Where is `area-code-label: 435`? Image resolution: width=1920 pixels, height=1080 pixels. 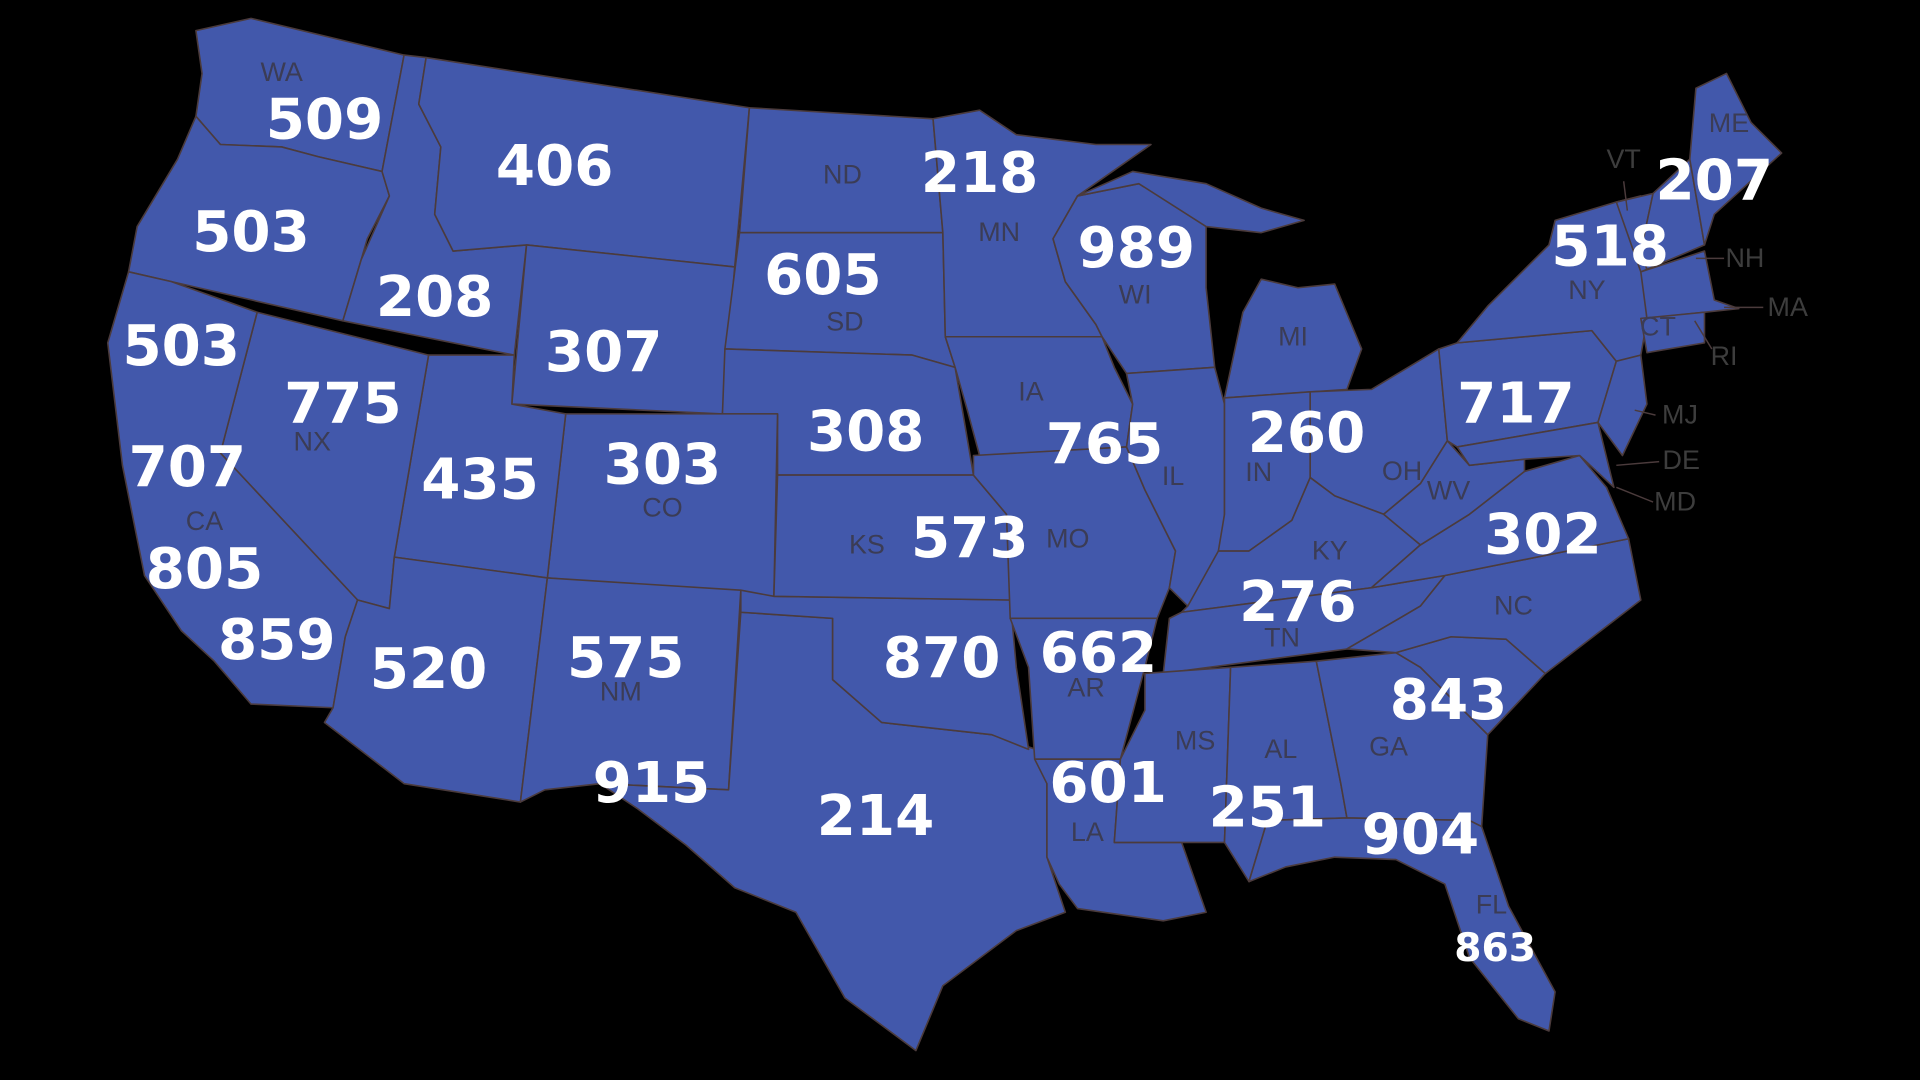 area-code-label: 435 is located at coordinates (480, 479).